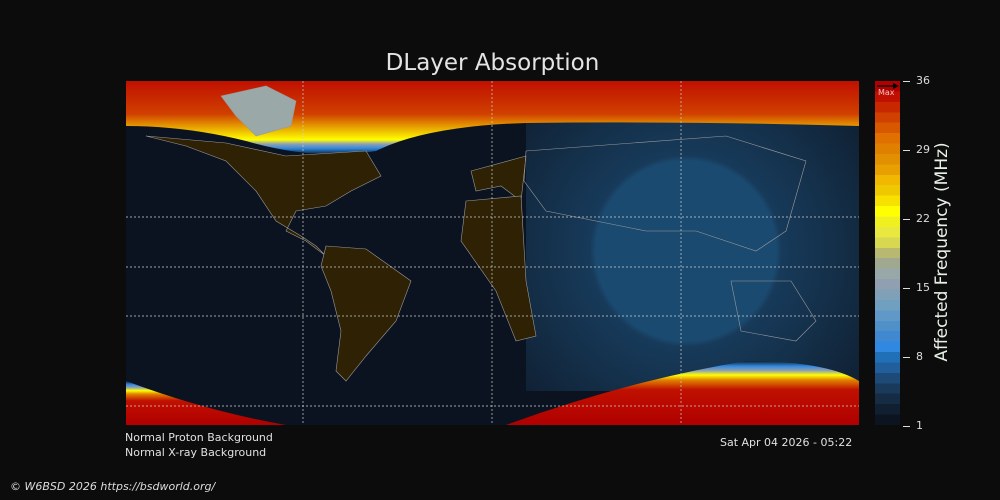 This screenshot has width=1000, height=500. What do you see at coordinates (942, 252) in the screenshot?
I see `colorbar-label: Affected Frequency (MHz)` at bounding box center [942, 252].